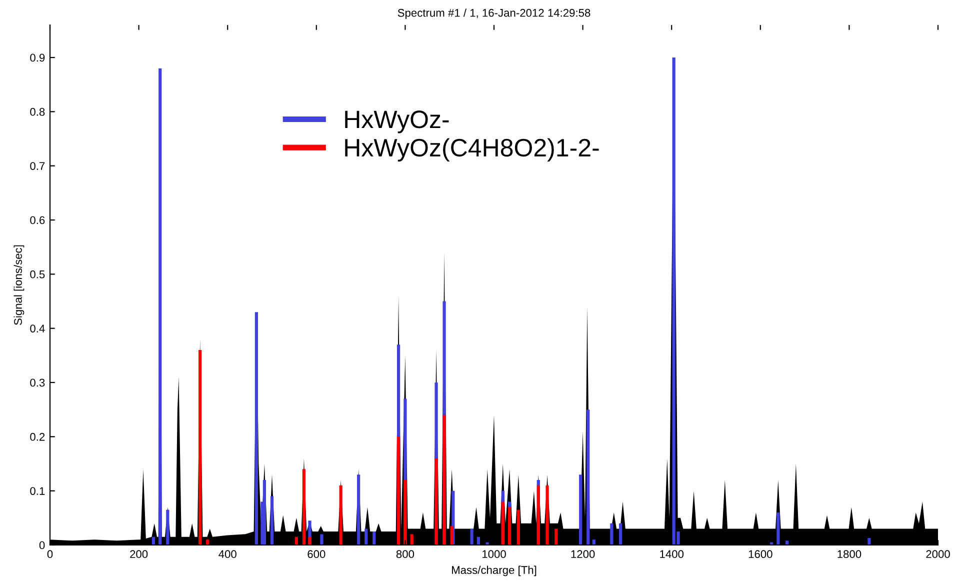 Image resolution: width=961 pixels, height=583 pixels. Describe the element at coordinates (227, 554) in the screenshot. I see `x-tick-label: 400` at that location.